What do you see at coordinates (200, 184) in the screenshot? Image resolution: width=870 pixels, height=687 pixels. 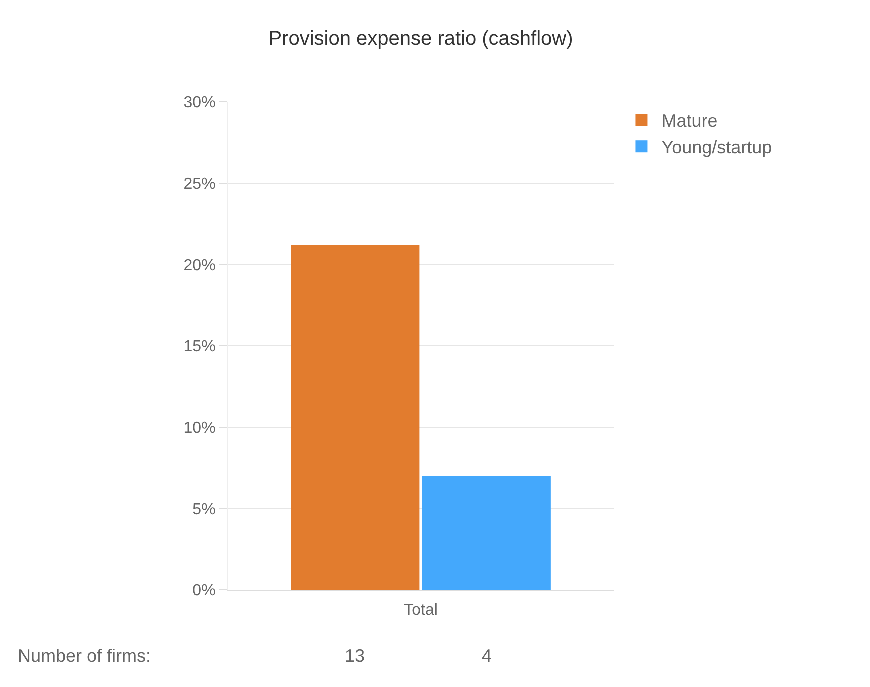 I see `y-tick-label: 25%` at bounding box center [200, 184].